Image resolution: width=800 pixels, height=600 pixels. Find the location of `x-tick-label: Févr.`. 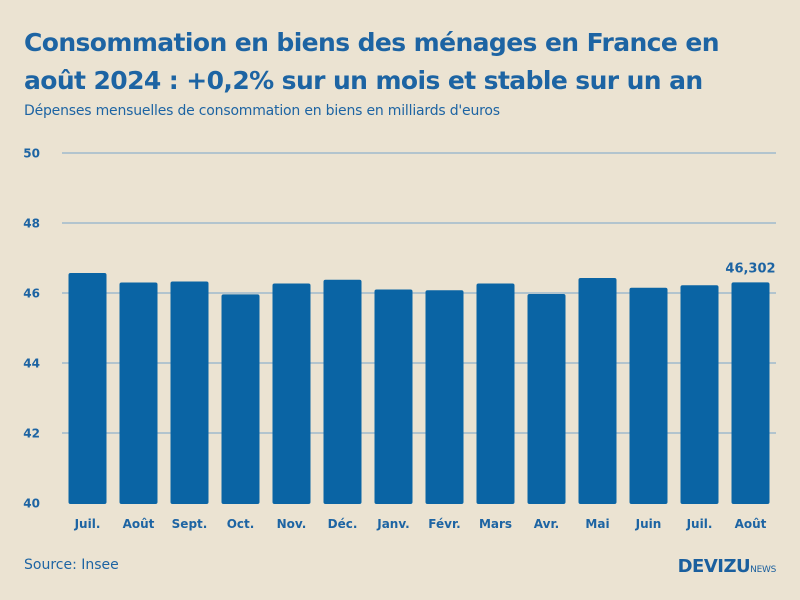

x-tick-label: Févr. is located at coordinates (444, 524).